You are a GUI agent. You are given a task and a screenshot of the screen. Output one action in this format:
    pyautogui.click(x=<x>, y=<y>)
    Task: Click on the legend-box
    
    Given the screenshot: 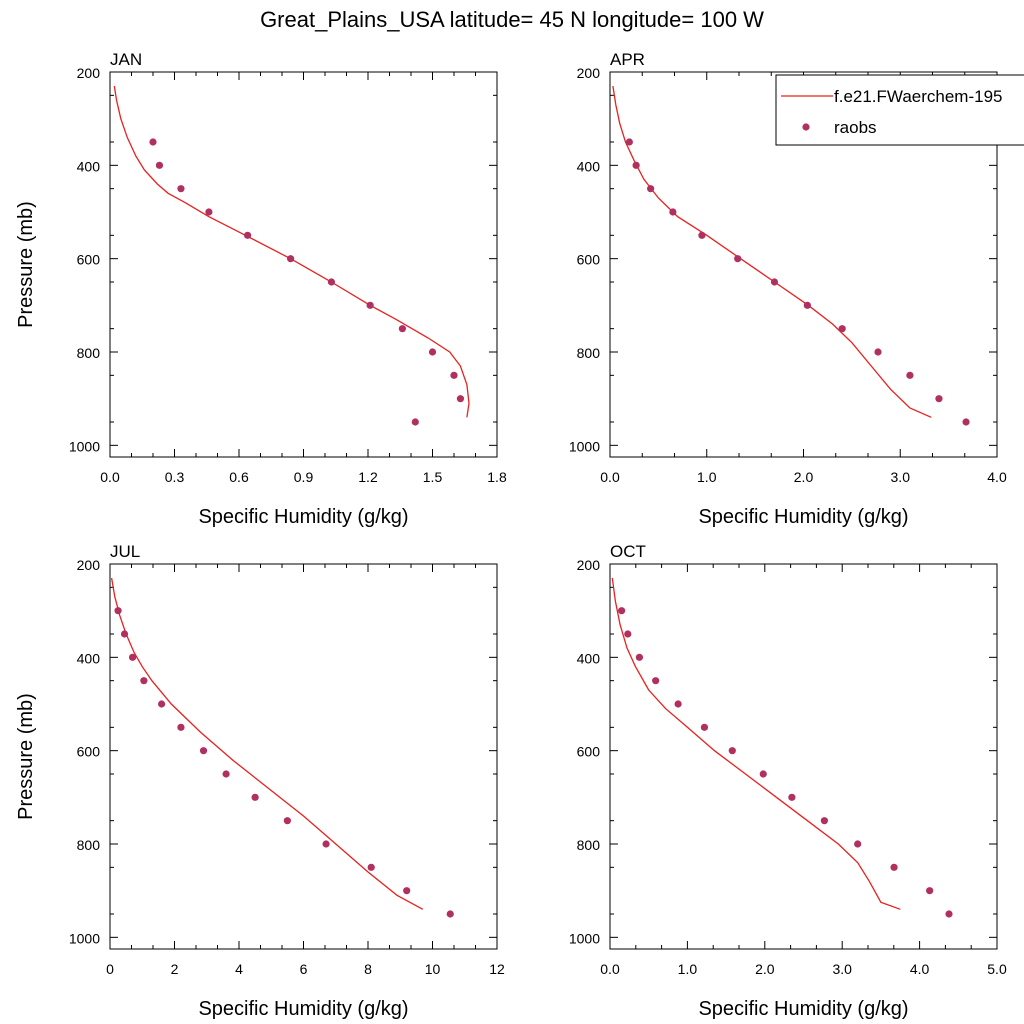 What is the action you would take?
    pyautogui.click(x=899, y=110)
    